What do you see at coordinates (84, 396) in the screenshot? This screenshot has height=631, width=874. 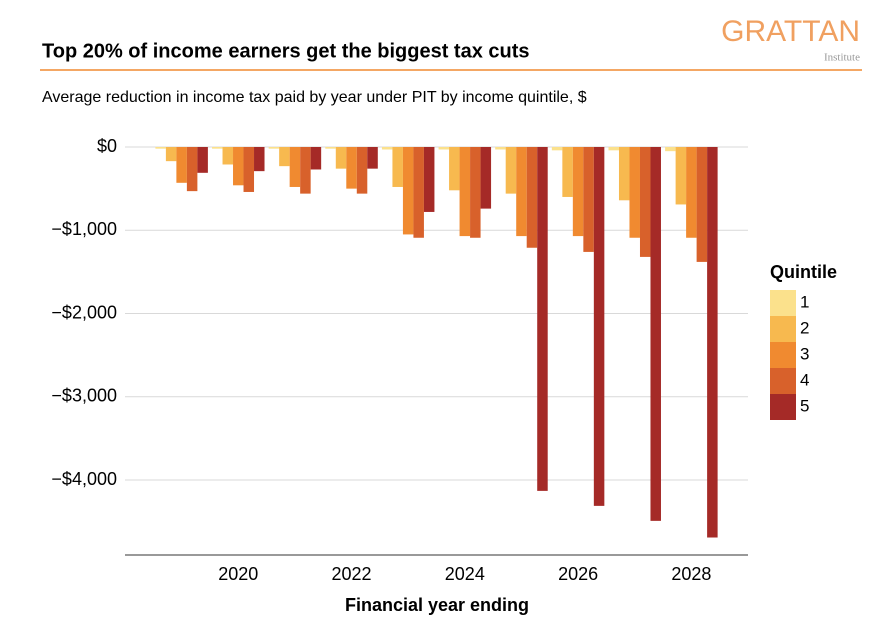 I see `y-tick-label: −$3,000` at bounding box center [84, 396].